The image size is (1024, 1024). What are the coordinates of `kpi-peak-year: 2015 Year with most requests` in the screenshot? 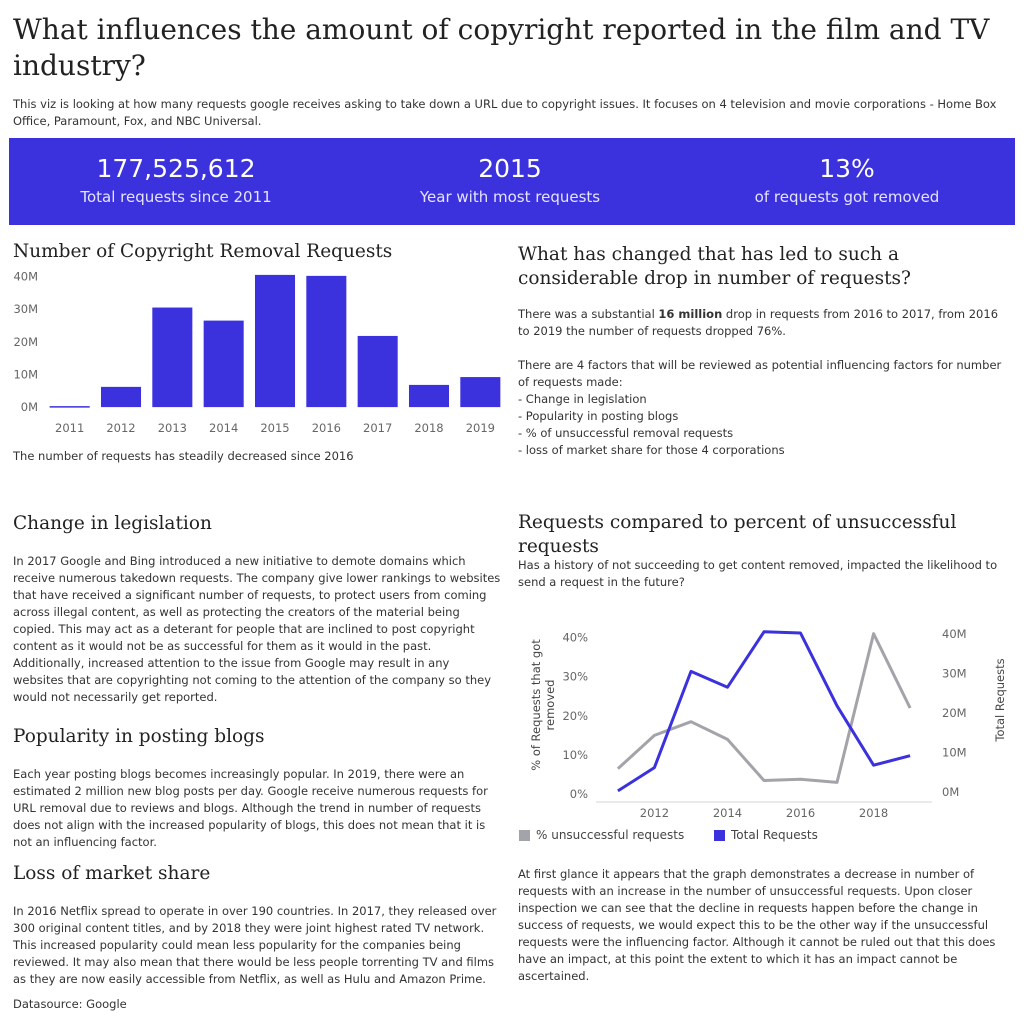 It's located at (510, 180).